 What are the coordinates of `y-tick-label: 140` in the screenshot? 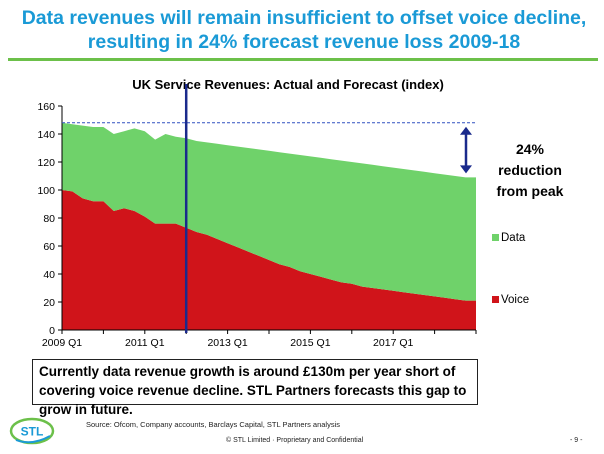 It's located at (46, 135).